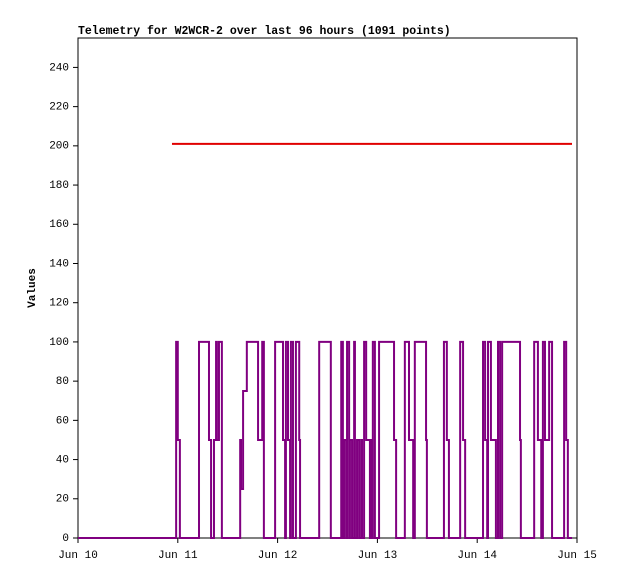  I want to click on x-tick-label: Jun 13, so click(378, 556).